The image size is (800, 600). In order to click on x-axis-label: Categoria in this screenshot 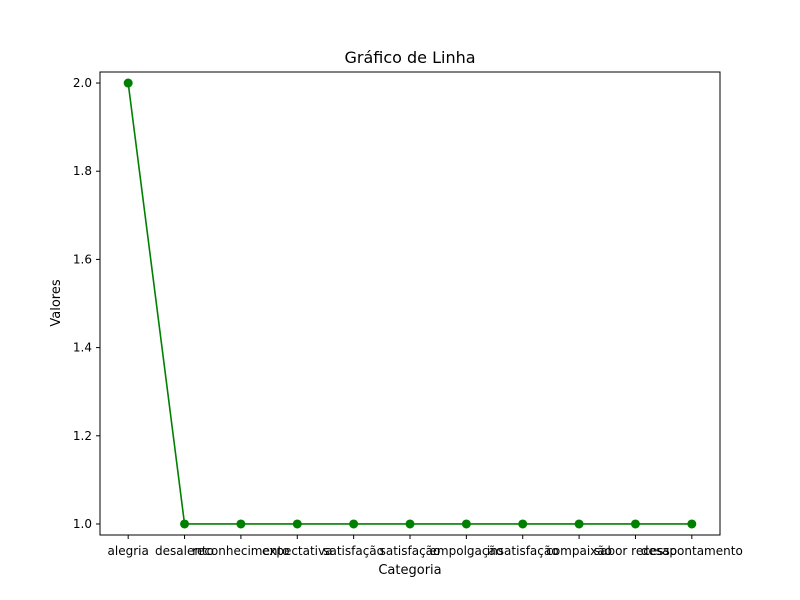, I will do `click(409, 570)`.